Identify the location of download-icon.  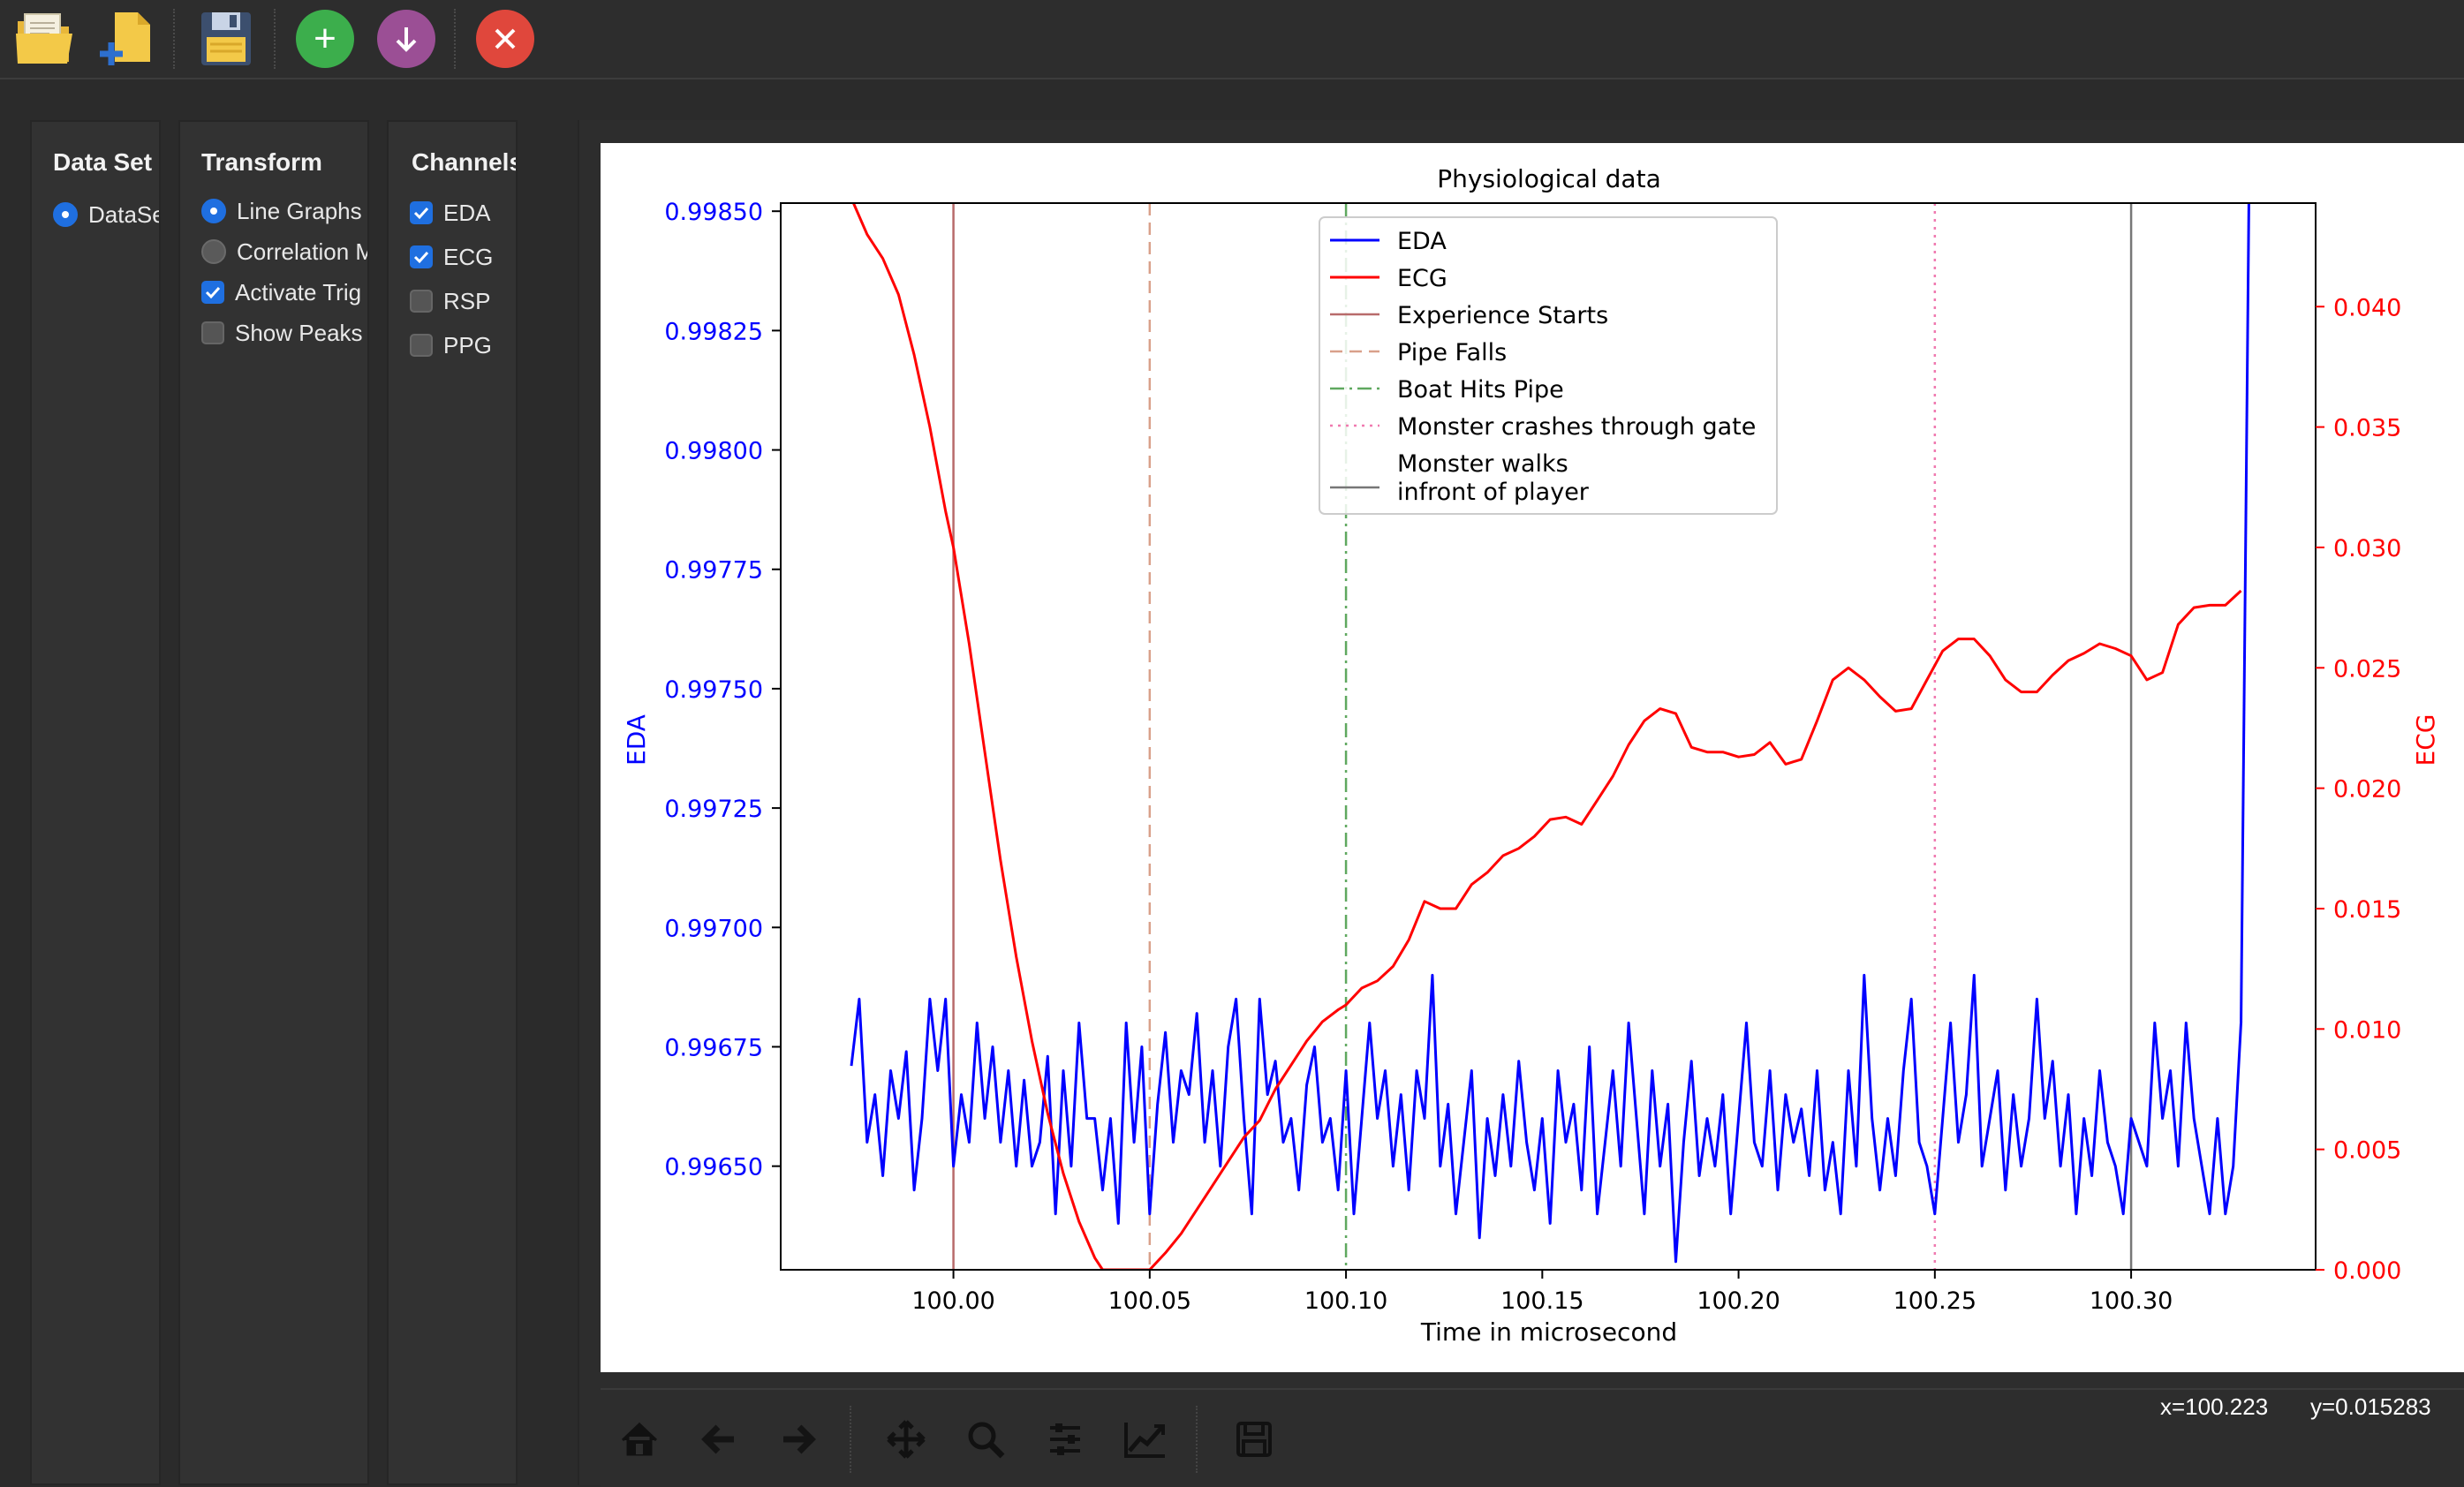
(406, 38).